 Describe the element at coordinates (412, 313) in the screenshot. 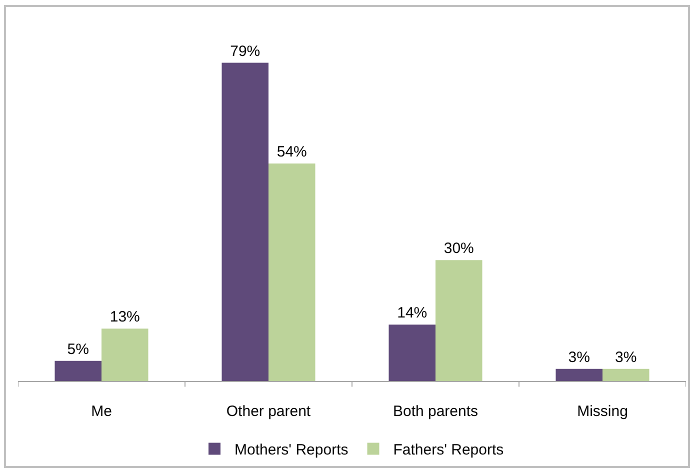

I see `data-label: 14%` at that location.